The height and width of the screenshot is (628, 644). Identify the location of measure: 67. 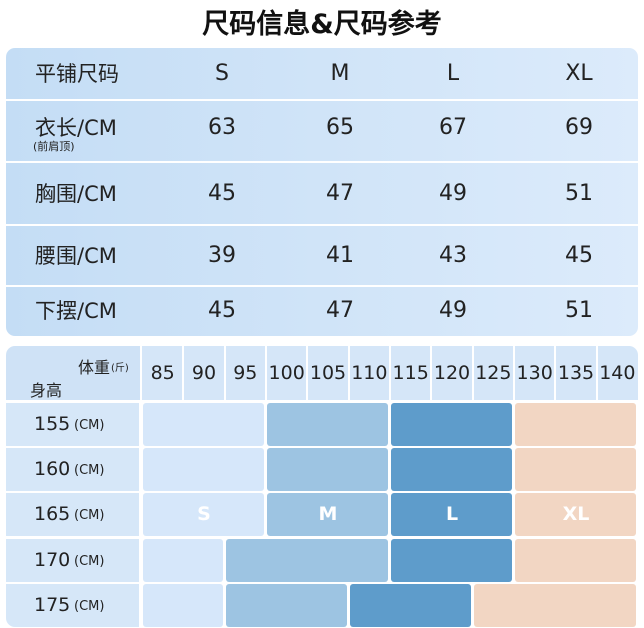
(453, 127).